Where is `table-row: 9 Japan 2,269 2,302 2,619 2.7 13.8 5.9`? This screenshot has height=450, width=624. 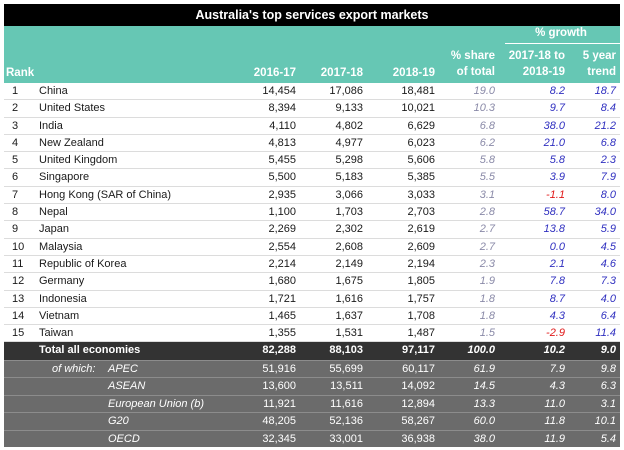 table-row: 9 Japan 2,269 2,302 2,619 2.7 13.8 5.9 is located at coordinates (312, 230).